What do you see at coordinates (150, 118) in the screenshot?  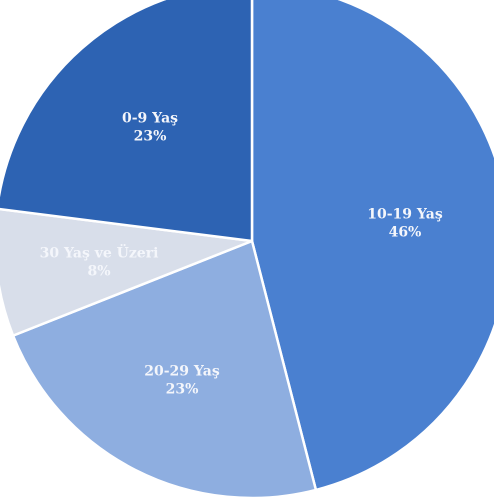 I see `pie-slice-category-label: 0-9 Yaş` at bounding box center [150, 118].